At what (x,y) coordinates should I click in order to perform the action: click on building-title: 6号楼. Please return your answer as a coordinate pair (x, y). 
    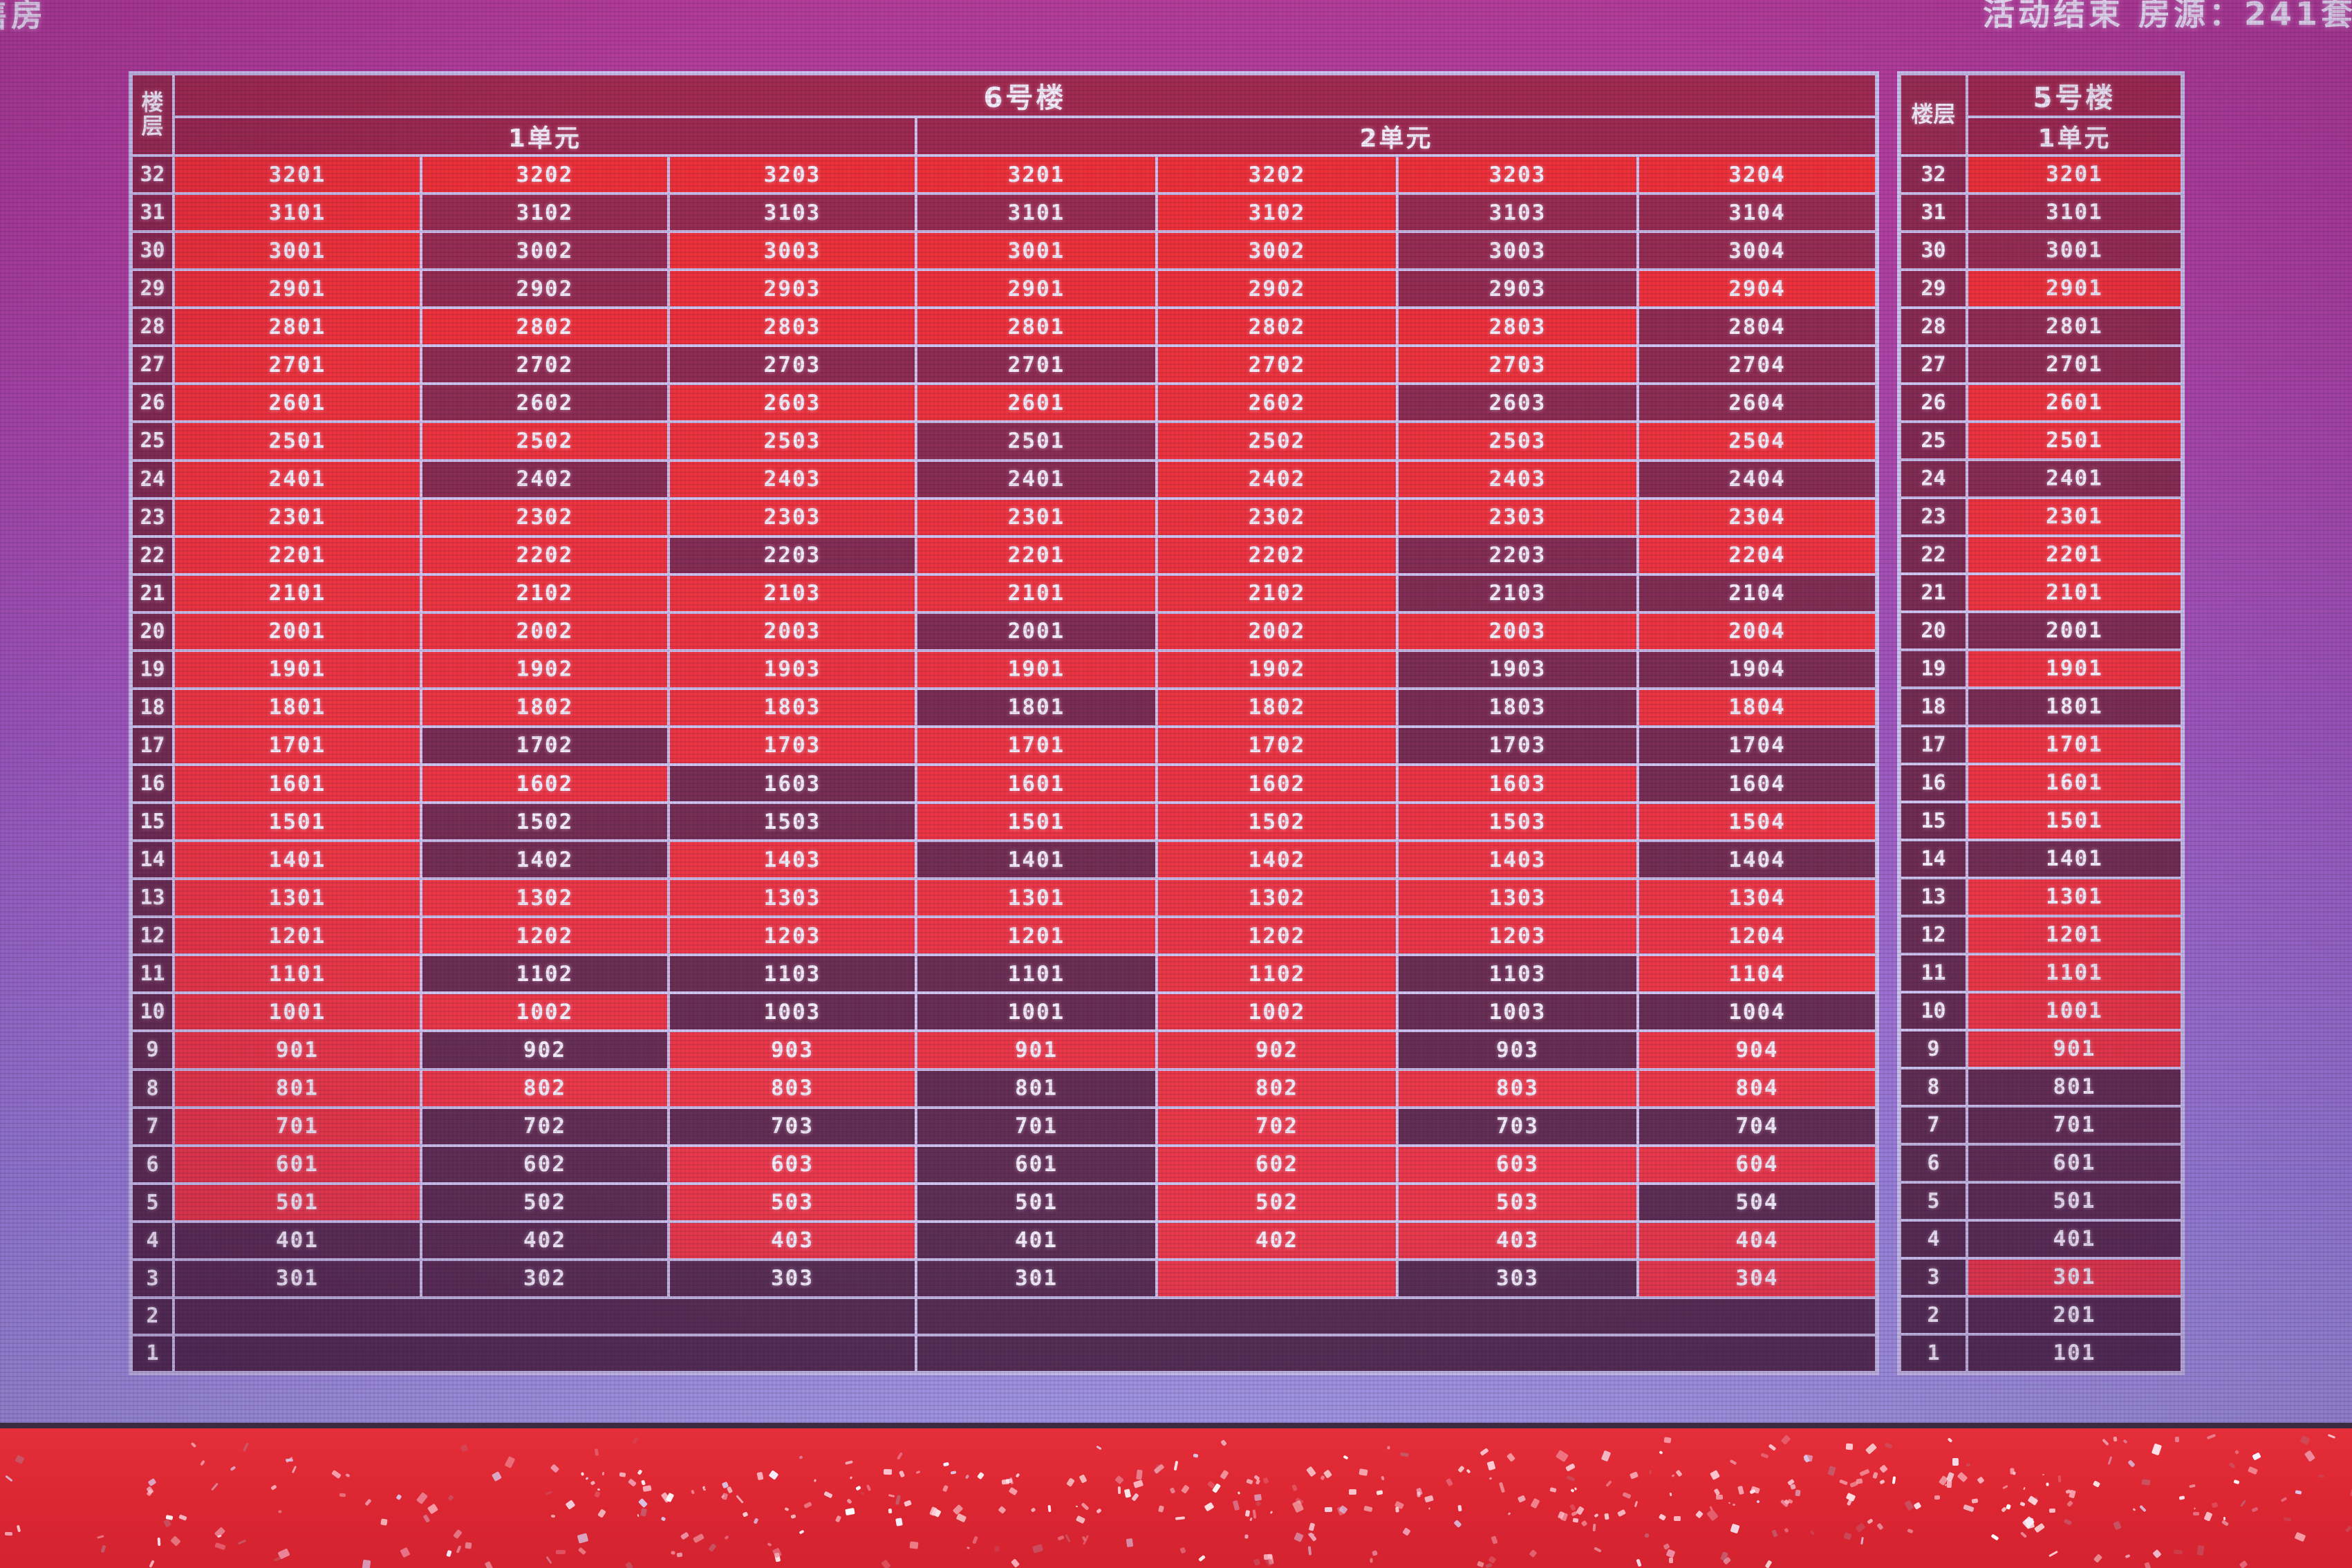
    Looking at the image, I should click on (1025, 95).